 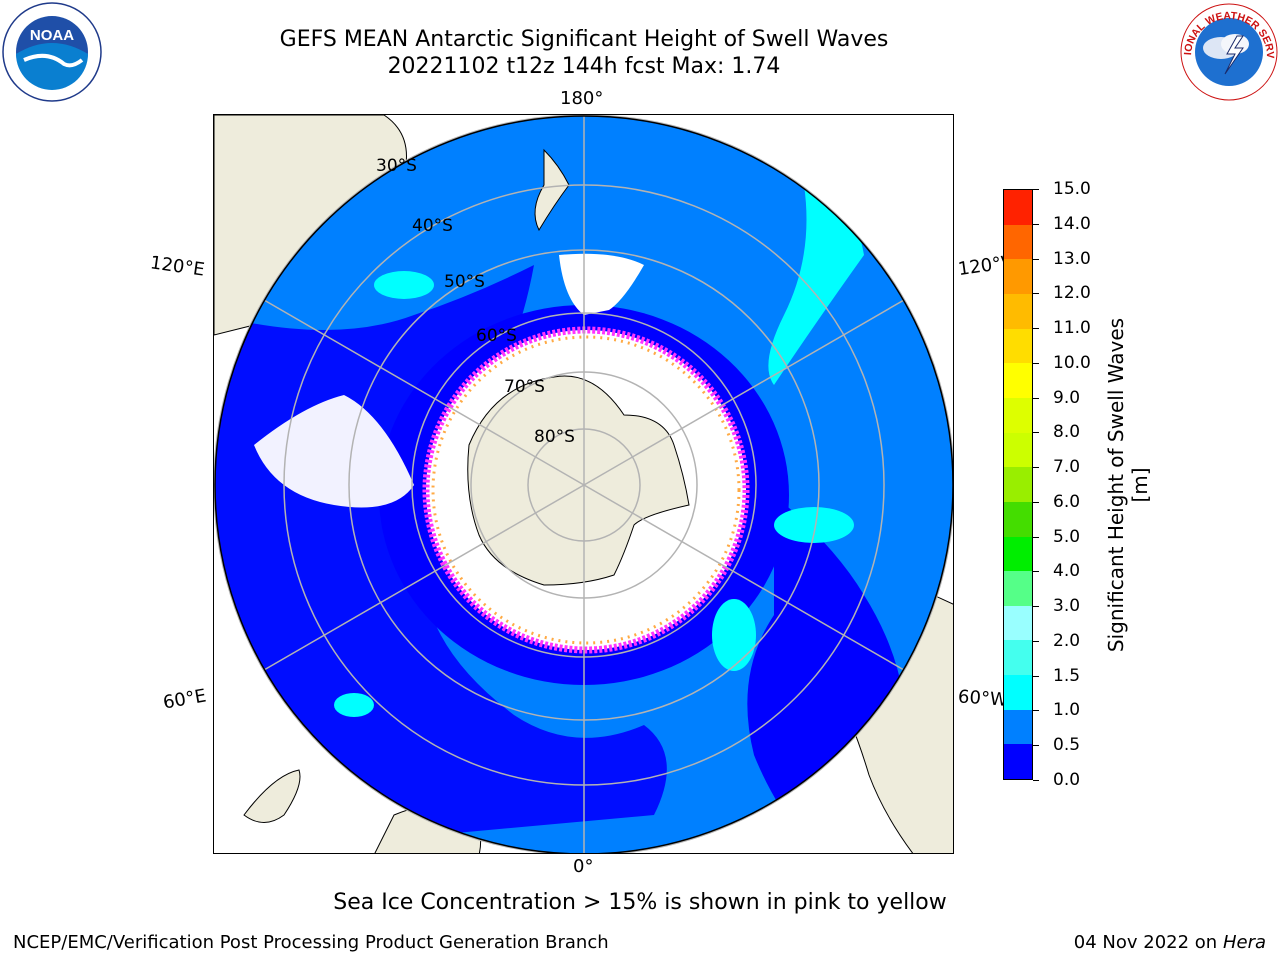 I want to click on lat-label-70: 70°S, so click(x=524, y=387).